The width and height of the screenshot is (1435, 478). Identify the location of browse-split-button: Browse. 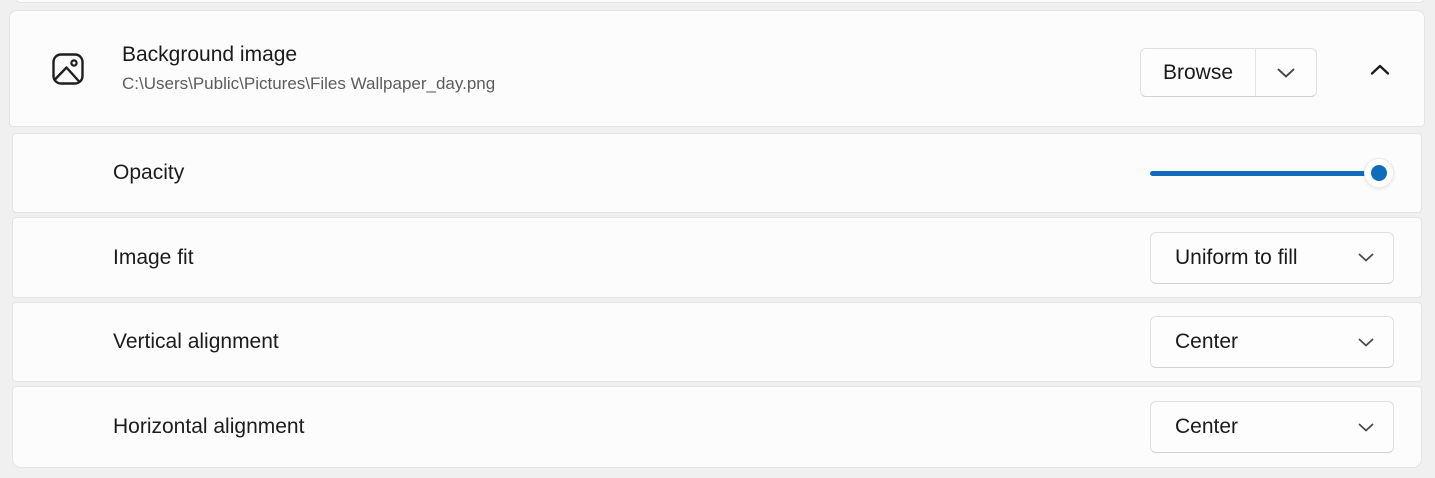
(1228, 72).